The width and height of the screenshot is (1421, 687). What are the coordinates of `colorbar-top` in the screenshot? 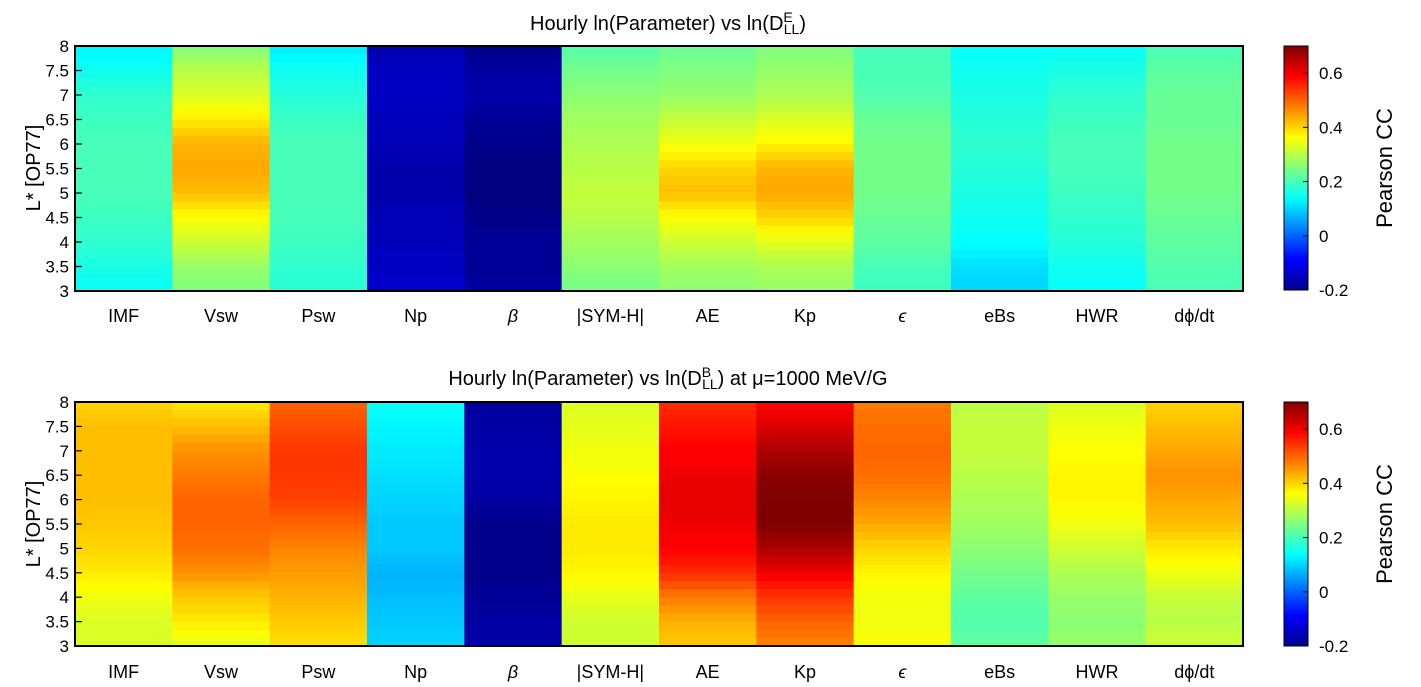 It's located at (1296, 168).